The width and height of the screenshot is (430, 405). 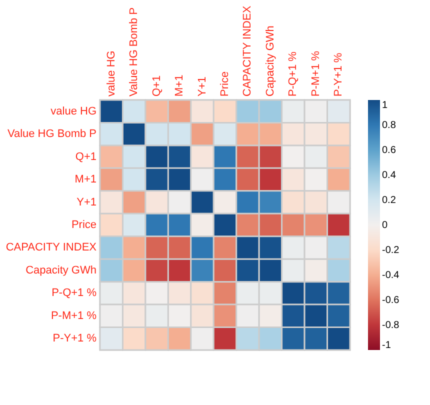 What do you see at coordinates (293, 73) in the screenshot?
I see `x-tick-label: P-Q+1 %` at bounding box center [293, 73].